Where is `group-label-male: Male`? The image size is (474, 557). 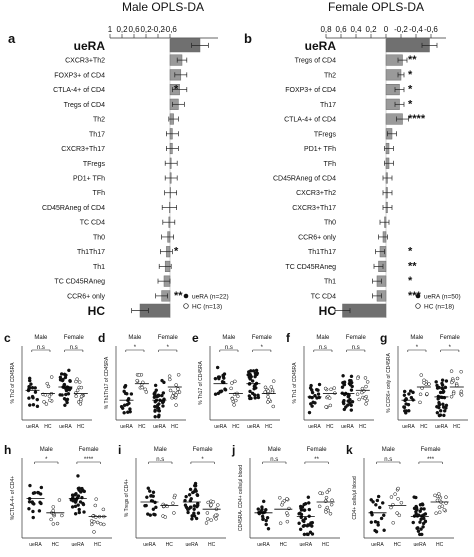
group-label-male: Male is located at coordinates (41, 338).